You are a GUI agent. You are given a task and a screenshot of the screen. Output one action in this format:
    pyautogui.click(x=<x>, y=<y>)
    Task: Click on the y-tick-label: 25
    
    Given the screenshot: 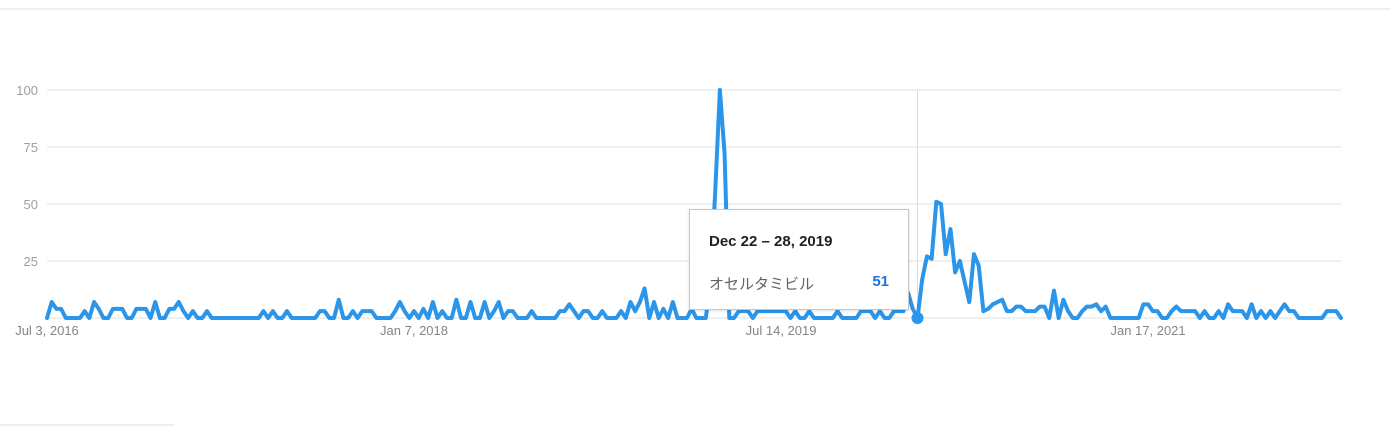 What is the action you would take?
    pyautogui.click(x=31, y=261)
    